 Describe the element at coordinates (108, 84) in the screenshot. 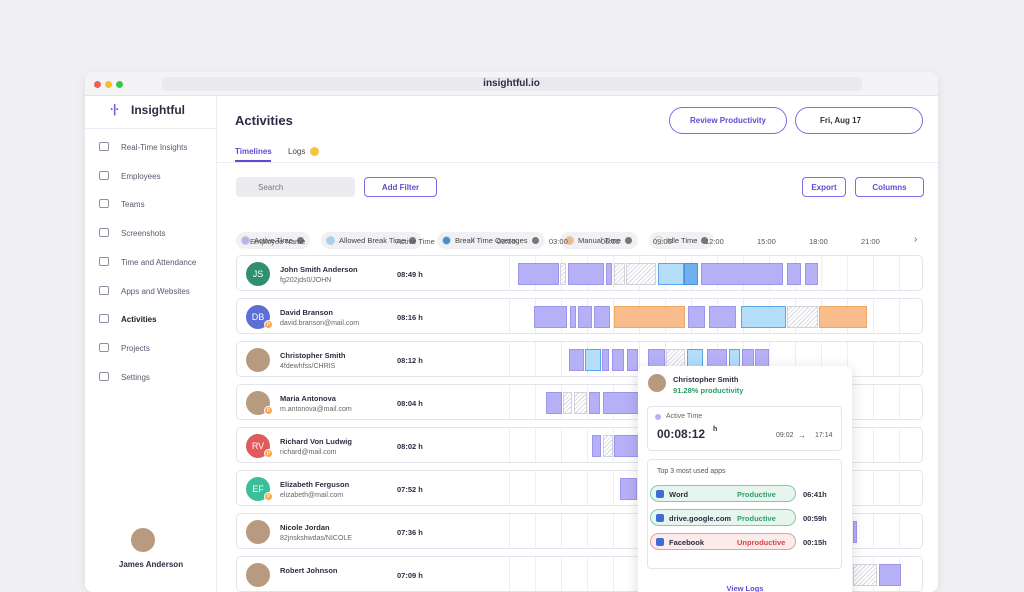

I see `minimize` at that location.